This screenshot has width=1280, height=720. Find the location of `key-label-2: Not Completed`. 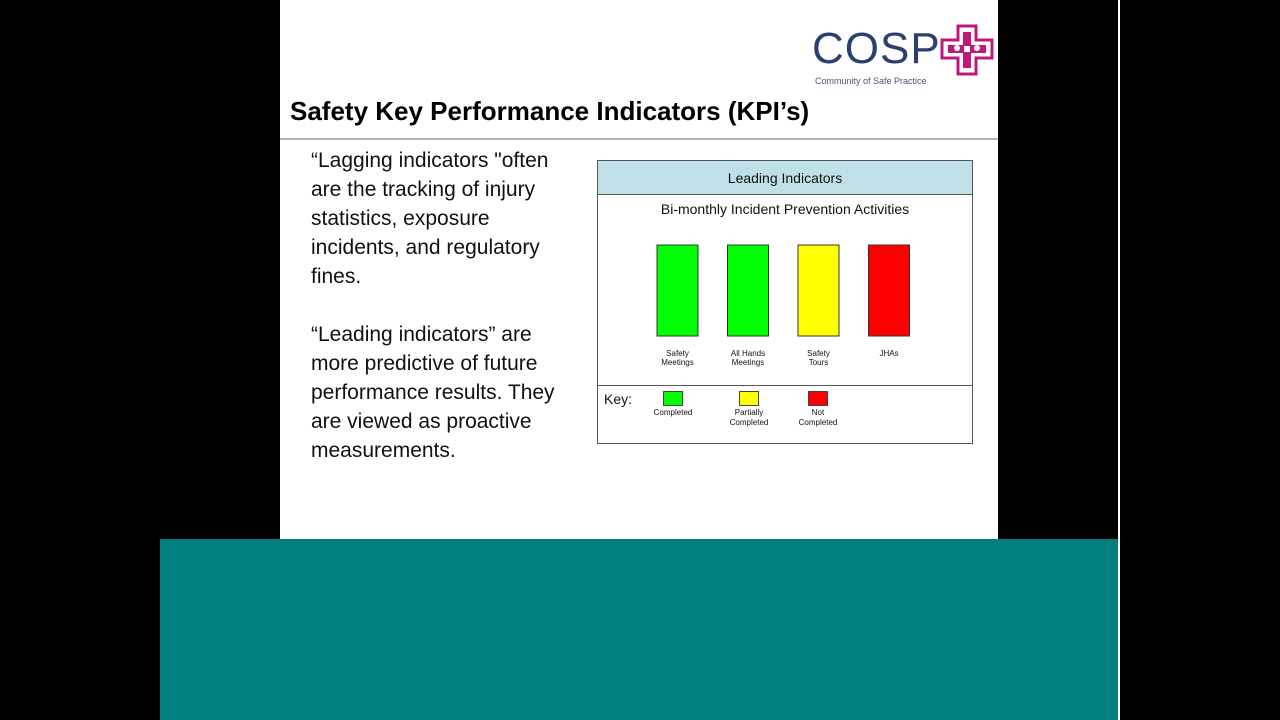

key-label-2: Not Completed is located at coordinates (818, 417).